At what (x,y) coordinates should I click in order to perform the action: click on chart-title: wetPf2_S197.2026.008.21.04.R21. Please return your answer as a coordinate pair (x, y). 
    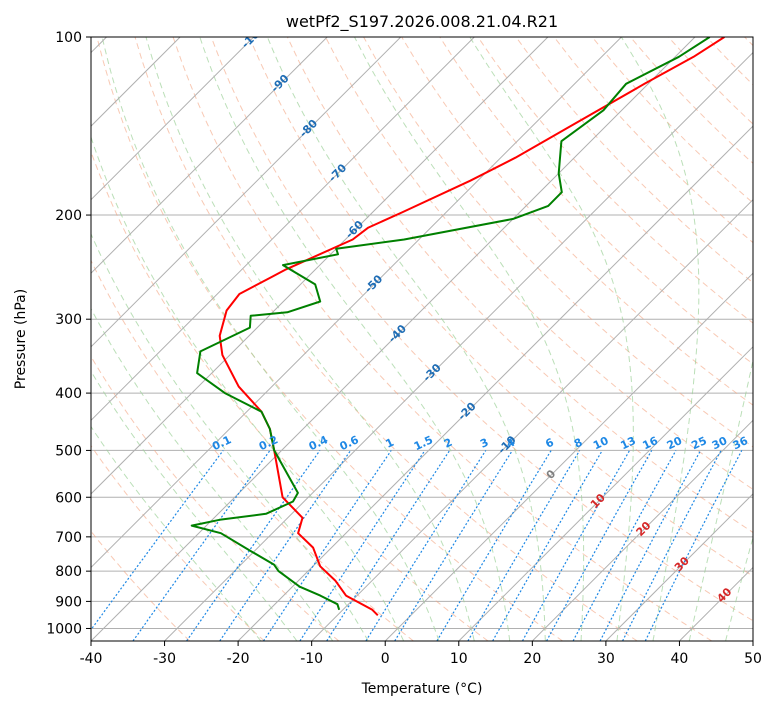
    Looking at the image, I should click on (422, 22).